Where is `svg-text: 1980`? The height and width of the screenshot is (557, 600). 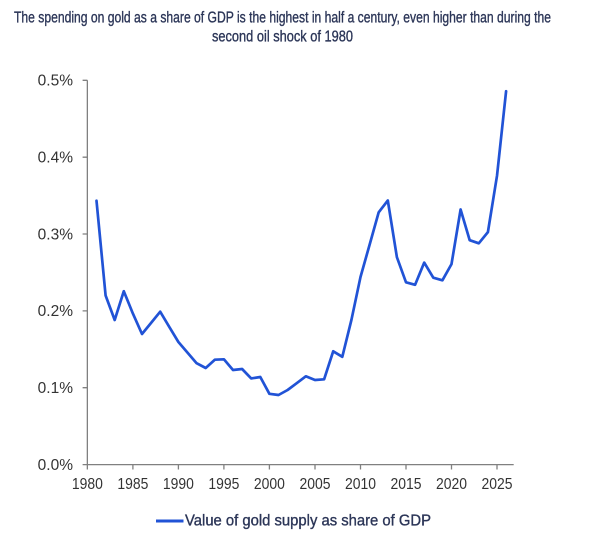 svg-text: 1980 is located at coordinates (87, 484).